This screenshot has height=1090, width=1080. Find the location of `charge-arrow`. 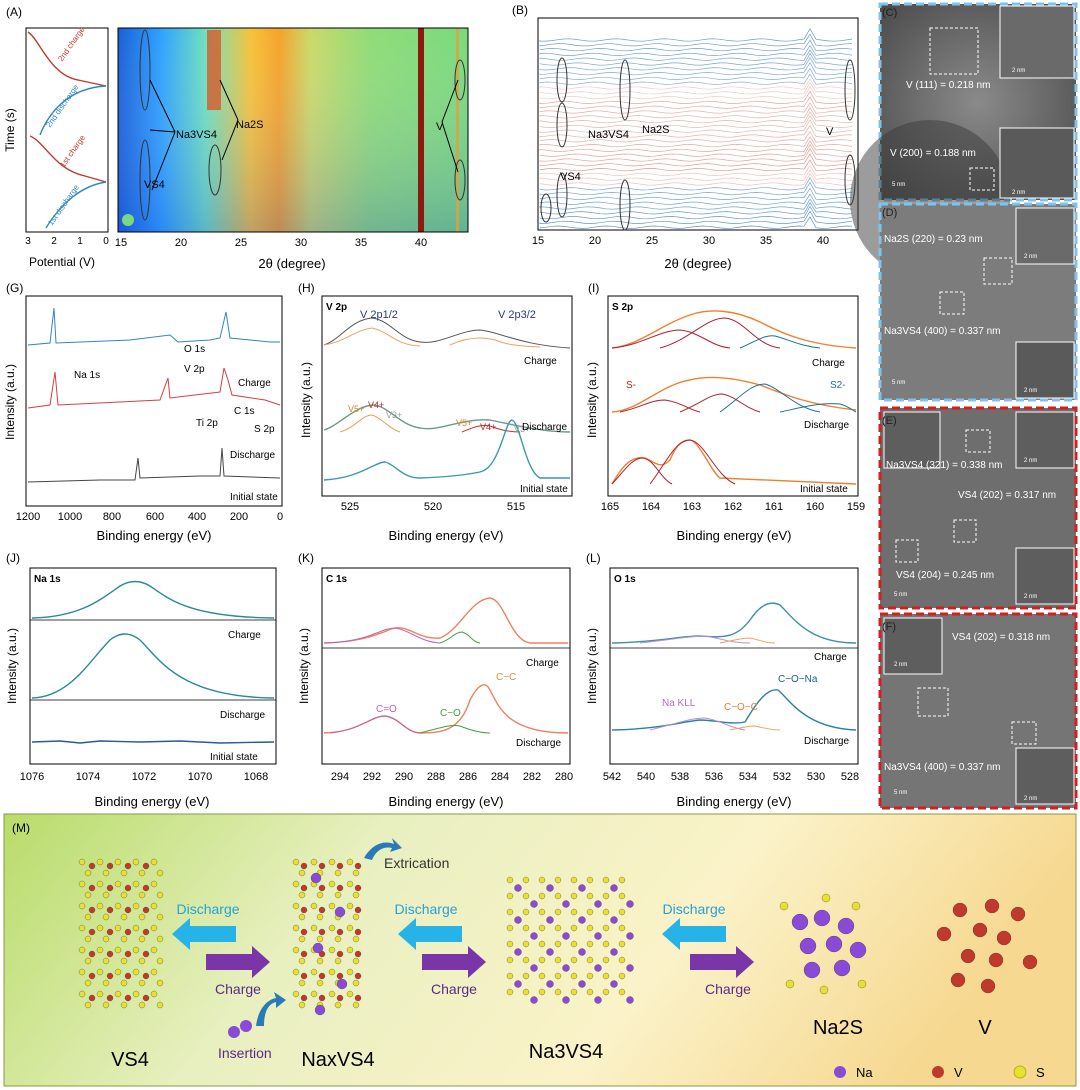

charge-arrow is located at coordinates (454, 962).